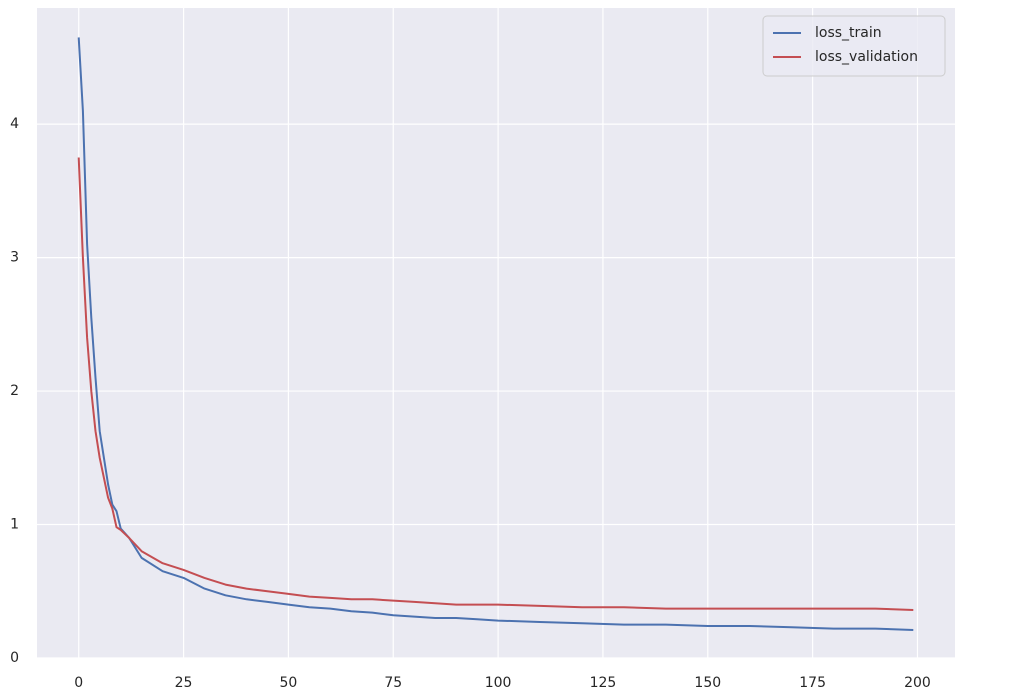  What do you see at coordinates (14, 391) in the screenshot?
I see `y-tick-label: 2` at bounding box center [14, 391].